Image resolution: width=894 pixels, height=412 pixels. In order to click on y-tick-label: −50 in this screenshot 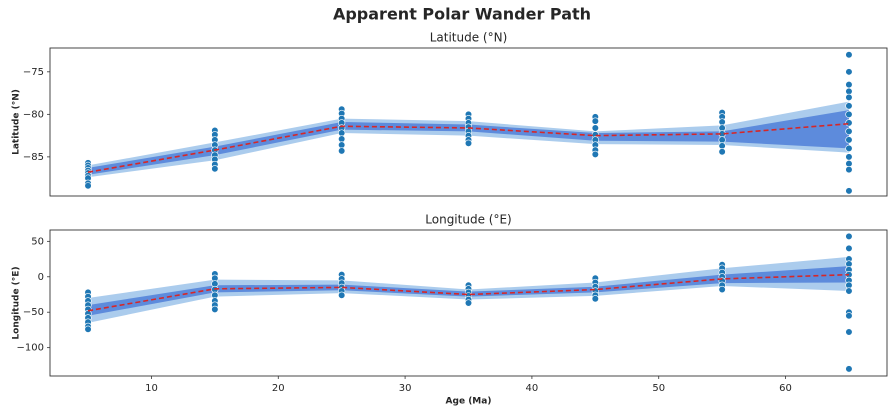, I will do `click(33, 312)`.